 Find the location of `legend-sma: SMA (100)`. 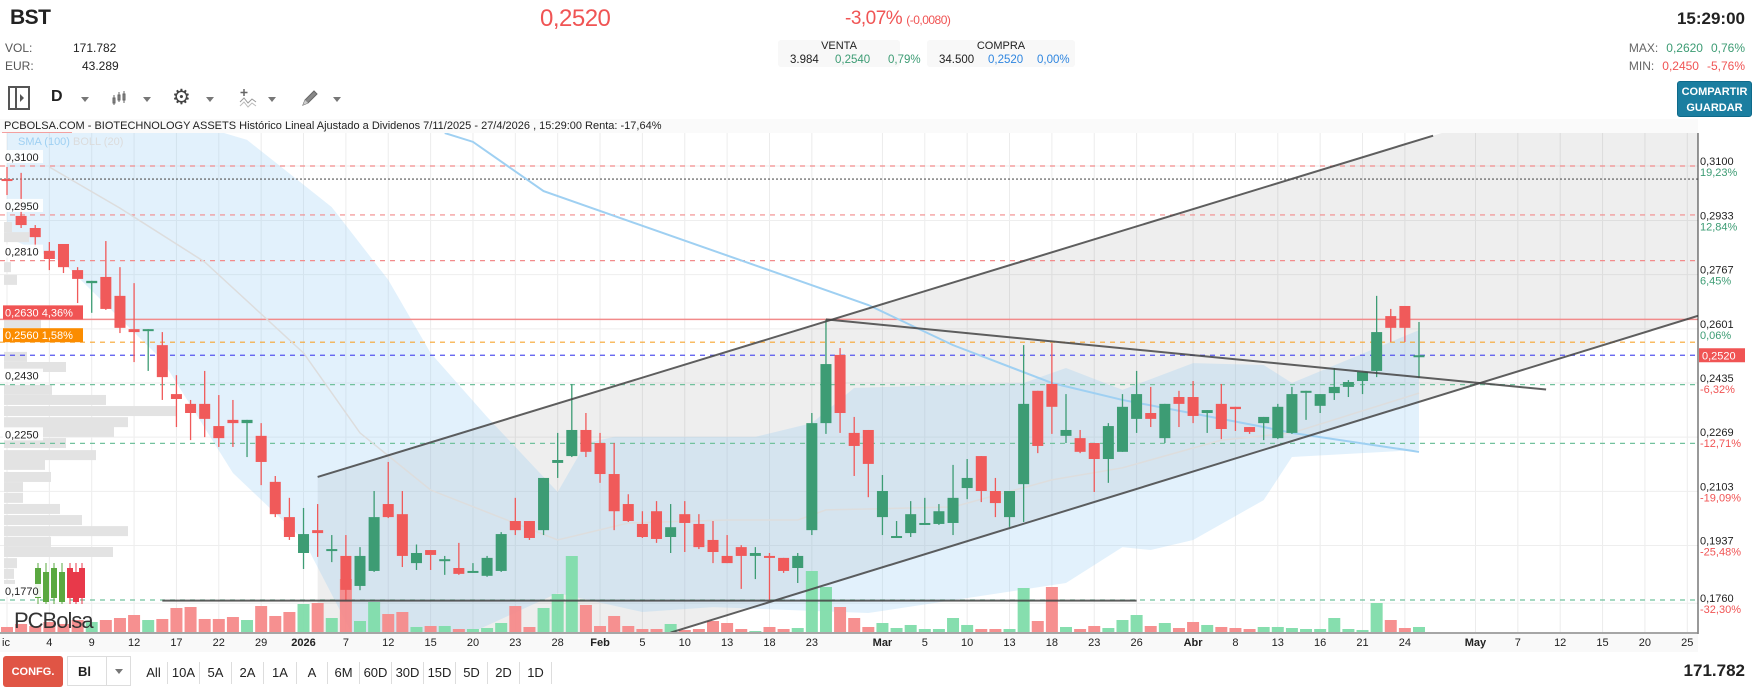

legend-sma: SMA (100) is located at coordinates (44, 142).